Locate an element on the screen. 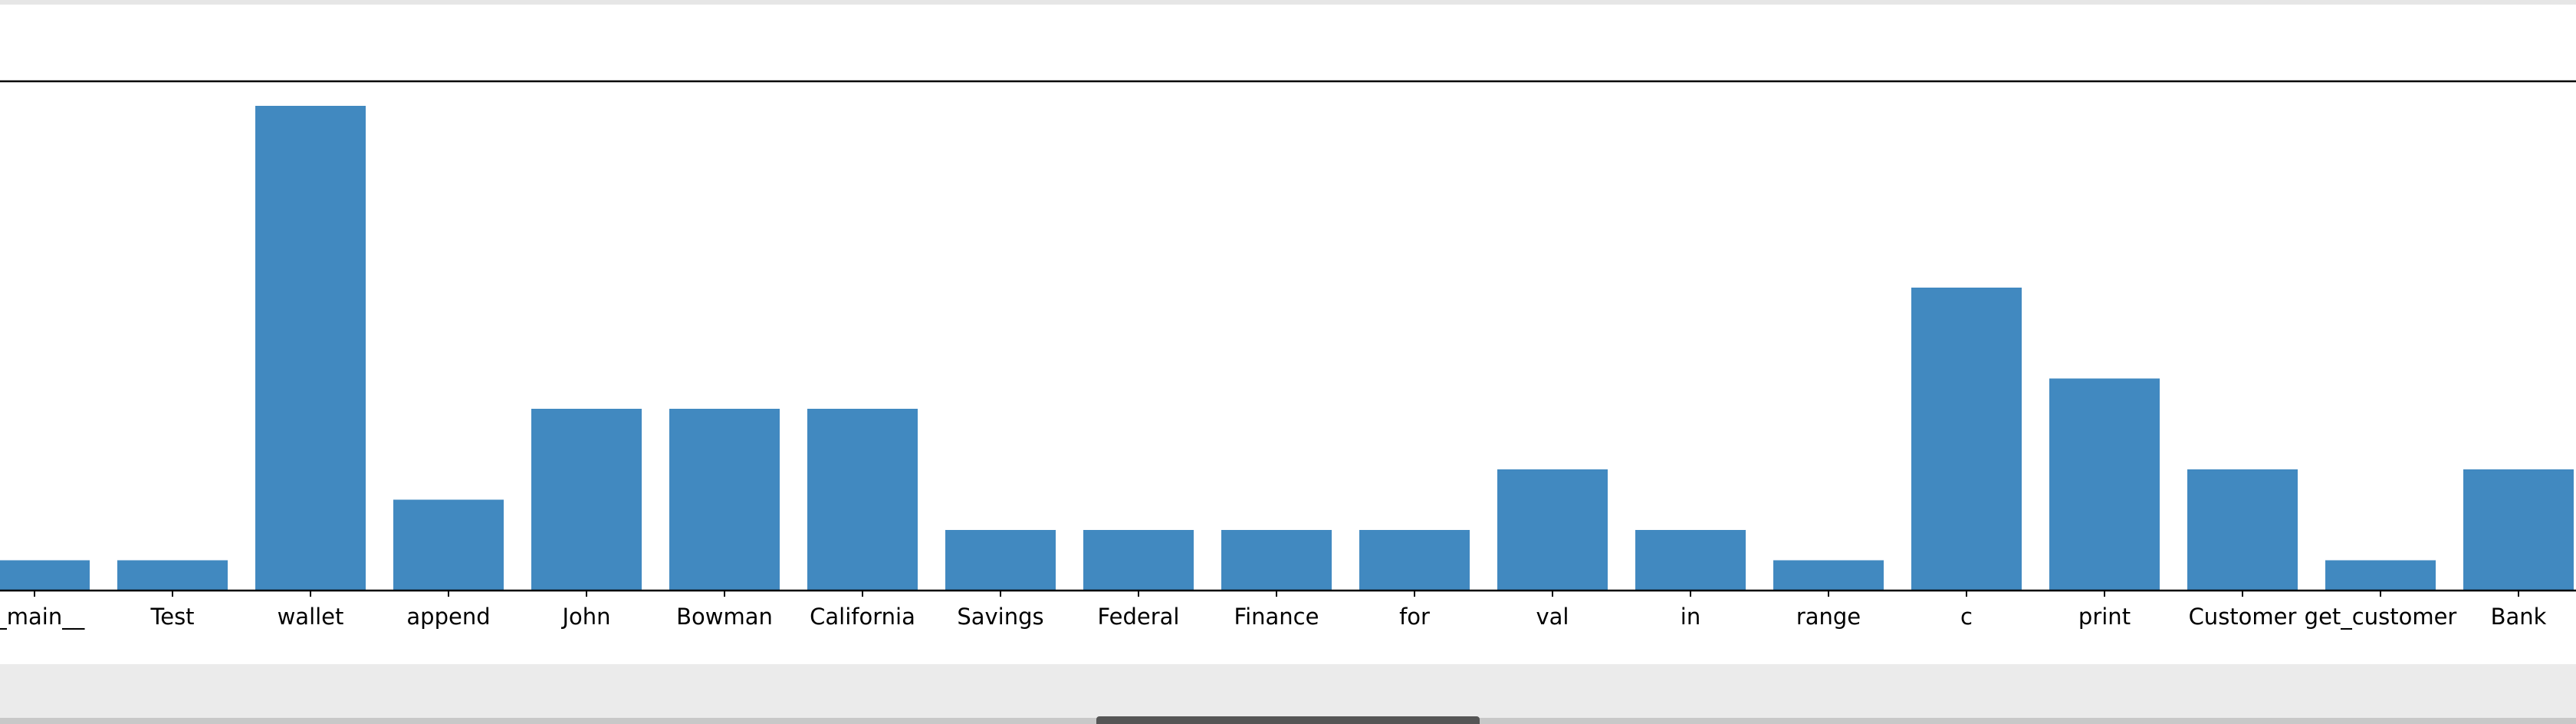 The image size is (2576, 724). bar-main is located at coordinates (45, 575).